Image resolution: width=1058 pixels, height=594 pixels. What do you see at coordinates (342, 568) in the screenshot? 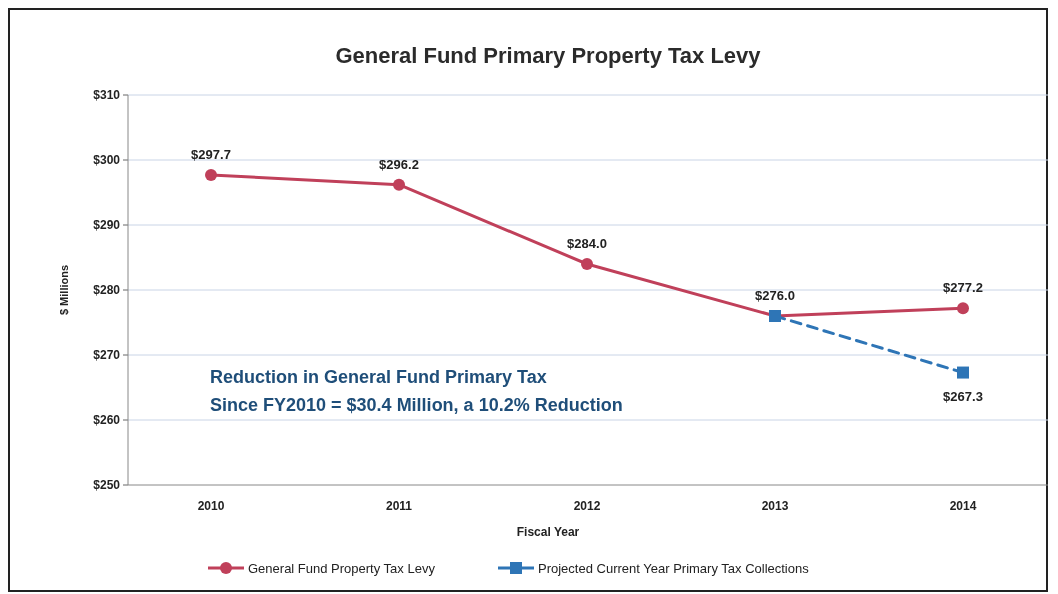
I see `legend-label: General Fund Property Tax Levy` at bounding box center [342, 568].